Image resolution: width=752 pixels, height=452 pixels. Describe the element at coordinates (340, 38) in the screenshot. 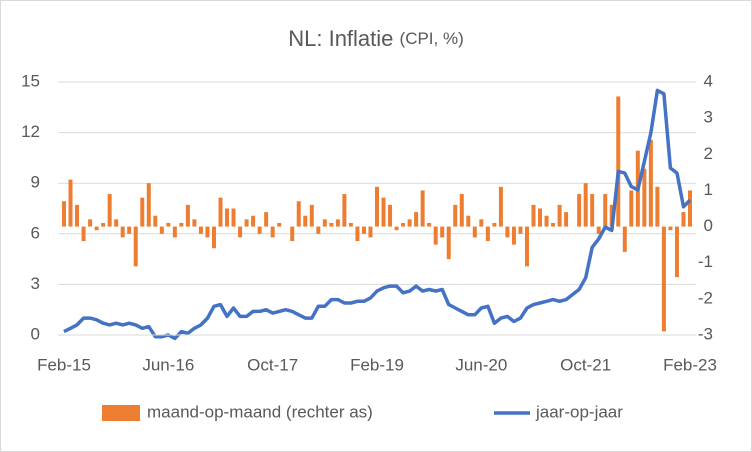

I see `title-main: NL: Inflatie` at that location.